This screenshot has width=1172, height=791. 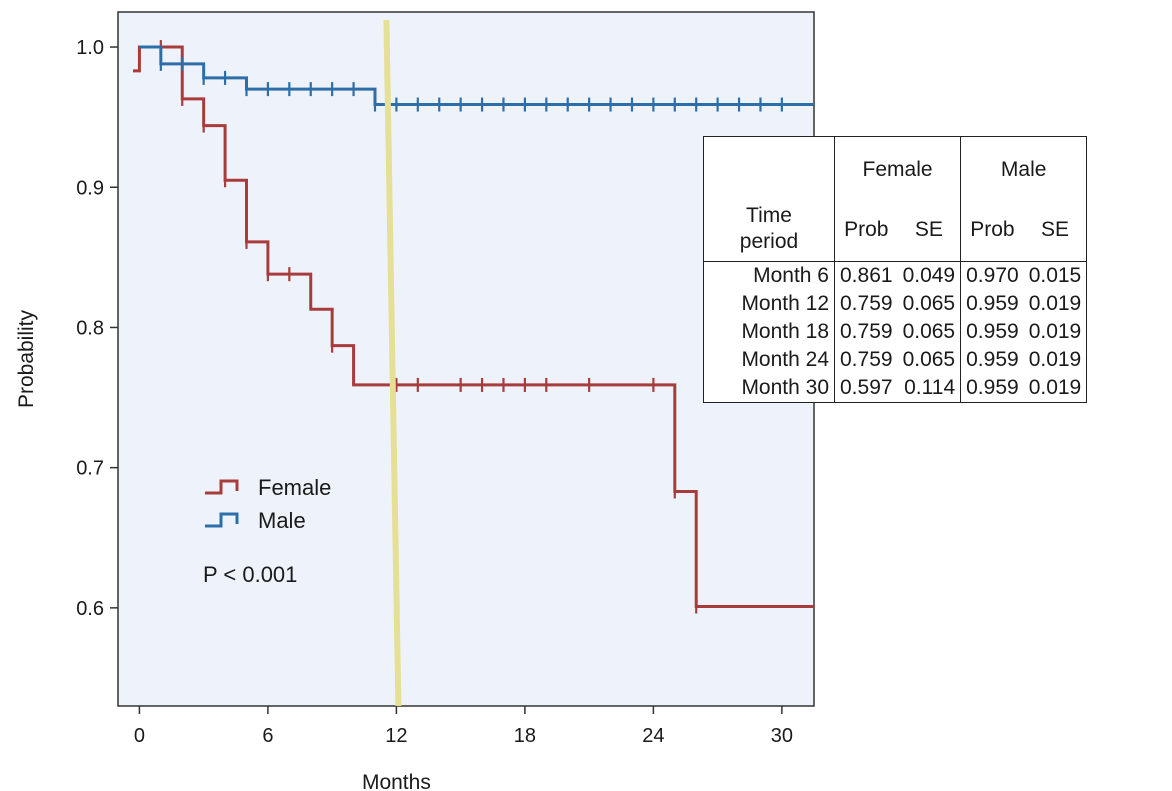 I want to click on male-se-header: SE, so click(x=1054, y=229).